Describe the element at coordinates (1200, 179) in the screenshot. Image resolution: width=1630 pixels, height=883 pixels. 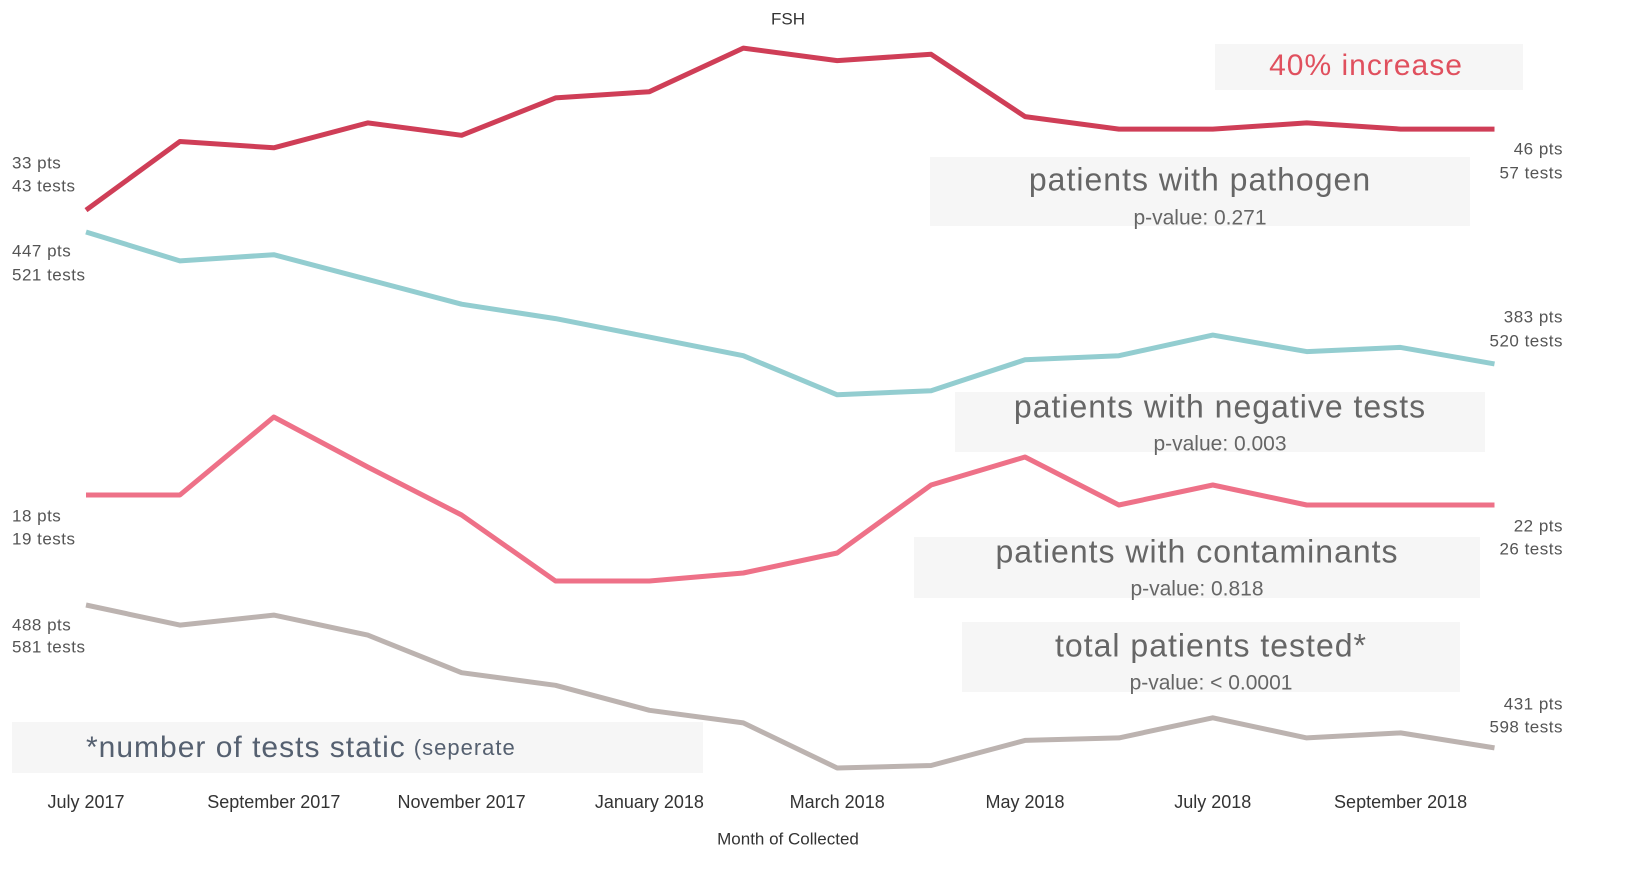
I see `series-name: patients with pathogen` at that location.